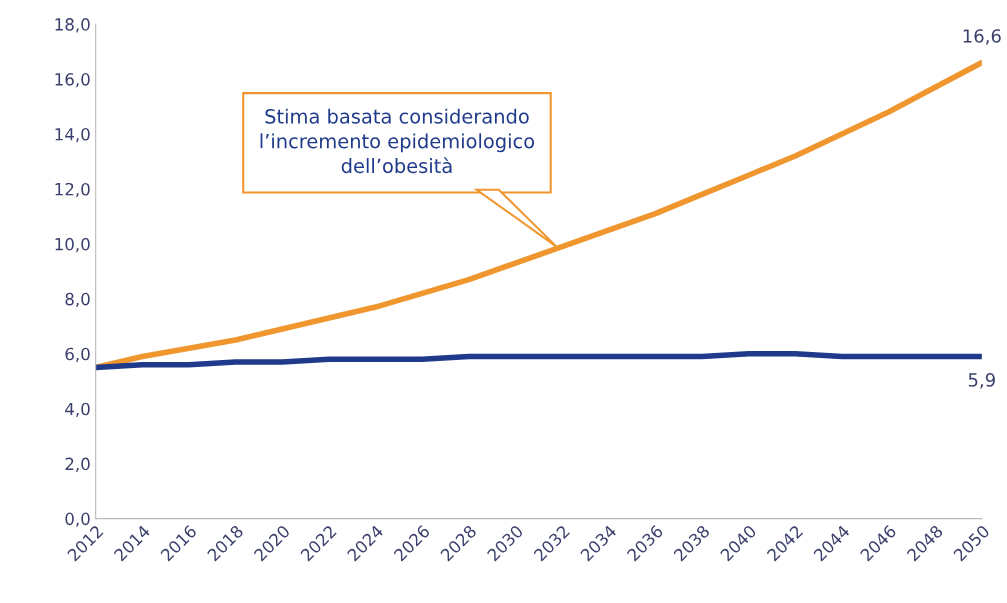  What do you see at coordinates (72, 80) in the screenshot?
I see `y-tick-label: 16,0` at bounding box center [72, 80].